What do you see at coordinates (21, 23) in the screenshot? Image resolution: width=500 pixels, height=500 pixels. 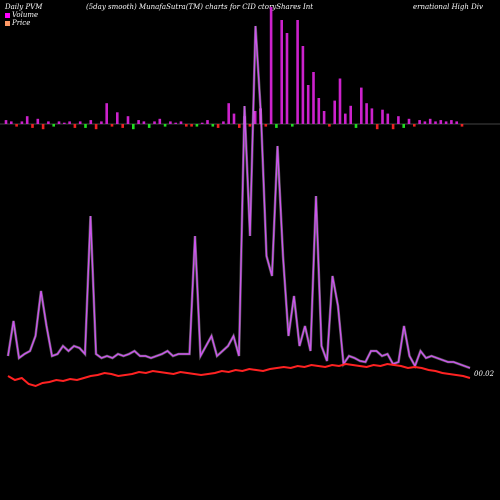 I see `legend-price-label: Price` at bounding box center [21, 23].